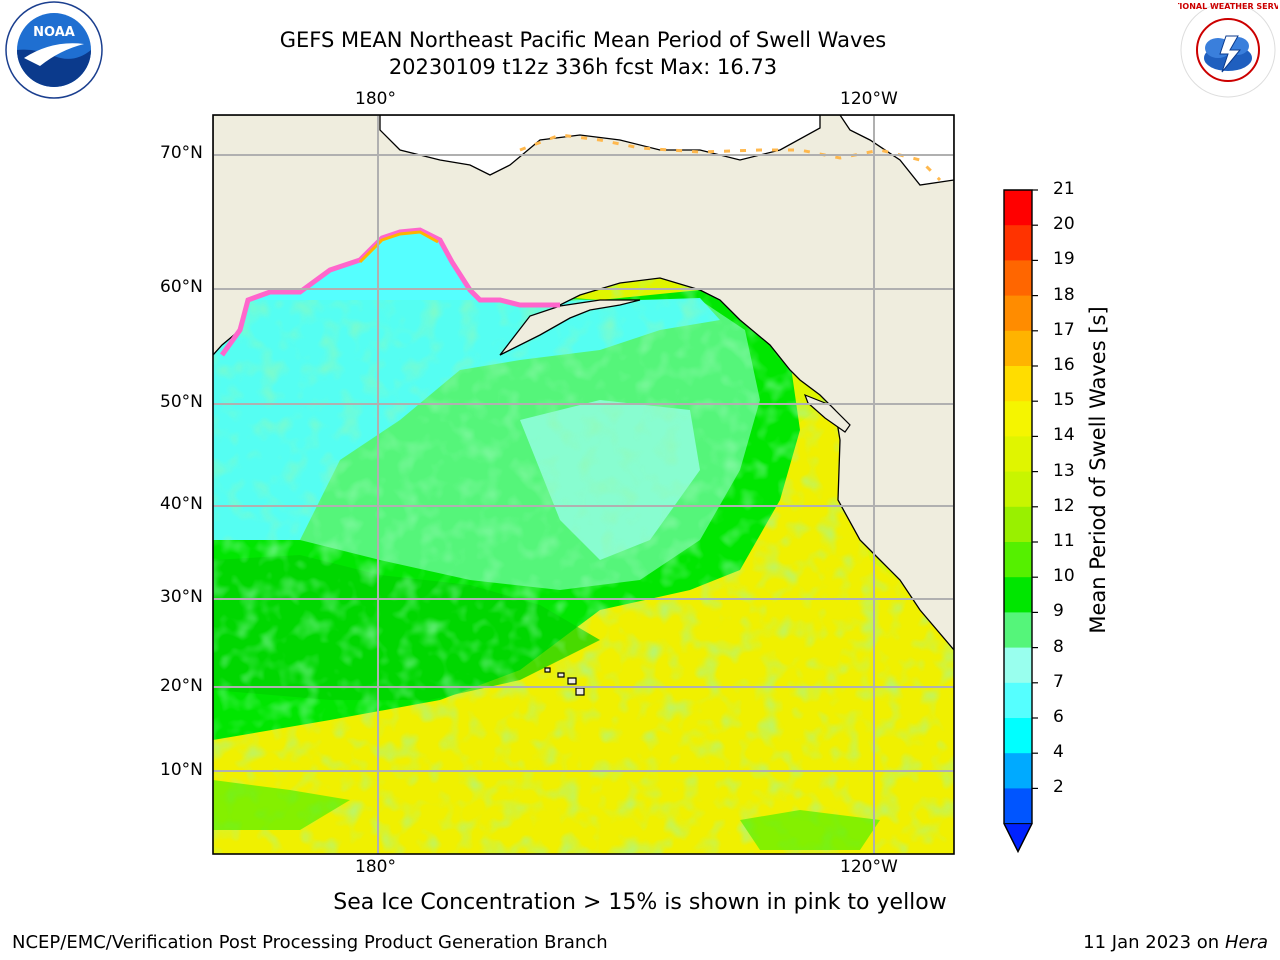  Describe the element at coordinates (181, 597) in the screenshot. I see `left-tick-30n: 30°N` at that location.